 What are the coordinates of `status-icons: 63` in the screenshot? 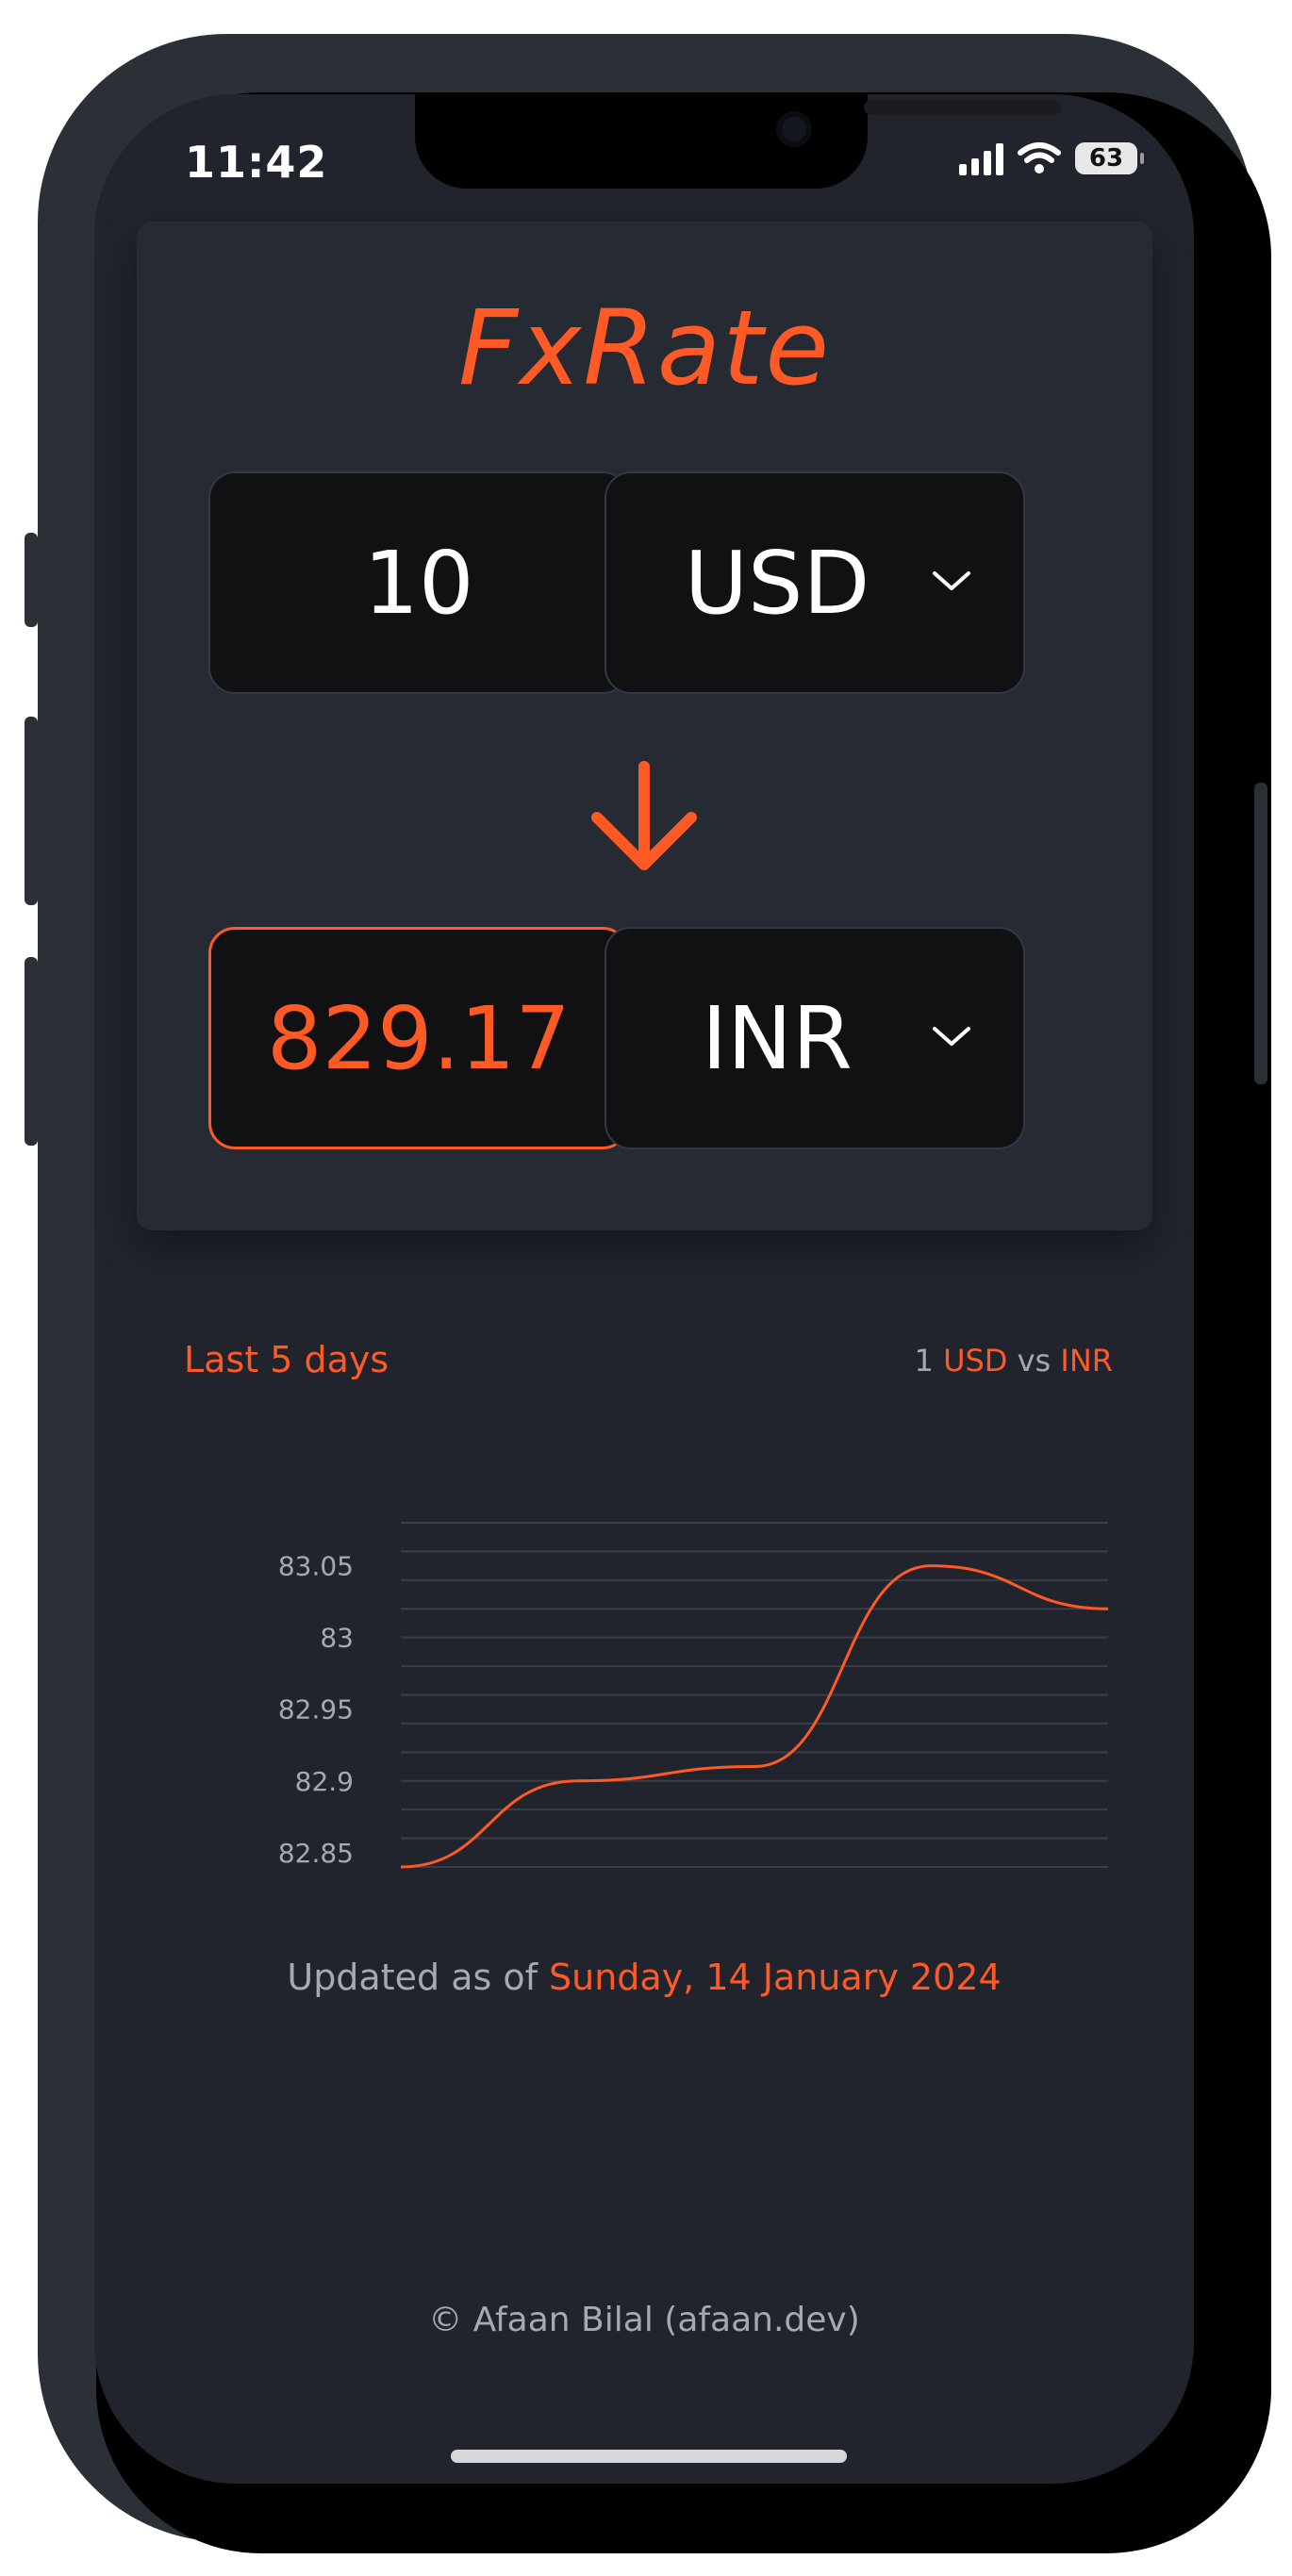 It's located at (1051, 158).